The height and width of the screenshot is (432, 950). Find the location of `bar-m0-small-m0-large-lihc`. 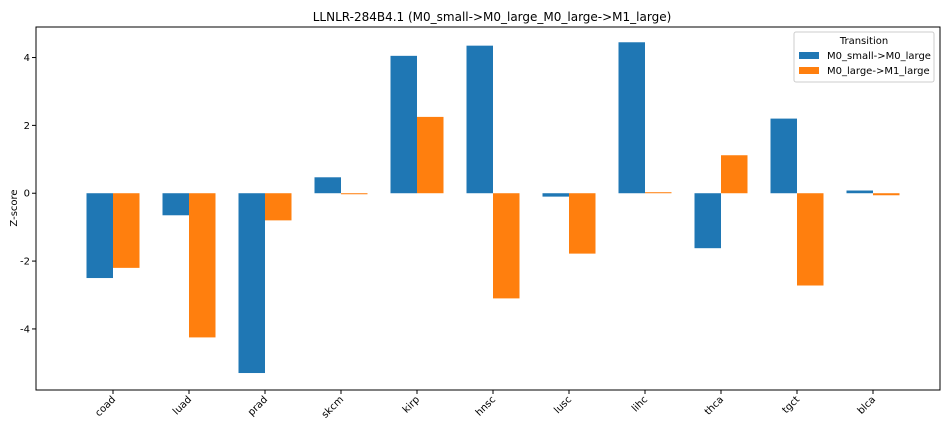

bar-m0-small-m0-large-lihc is located at coordinates (631, 118).